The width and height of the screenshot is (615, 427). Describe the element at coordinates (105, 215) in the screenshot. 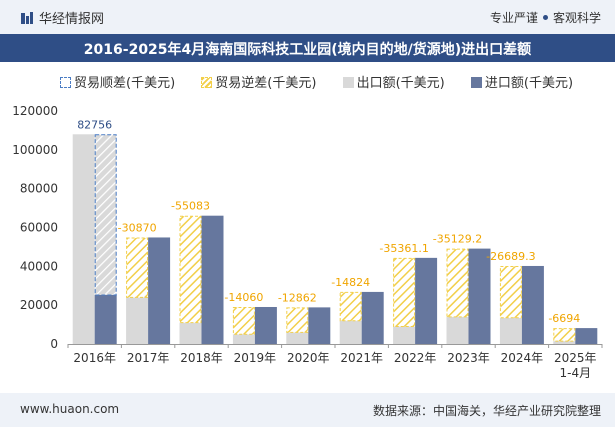

I see `surplus-bar` at that location.